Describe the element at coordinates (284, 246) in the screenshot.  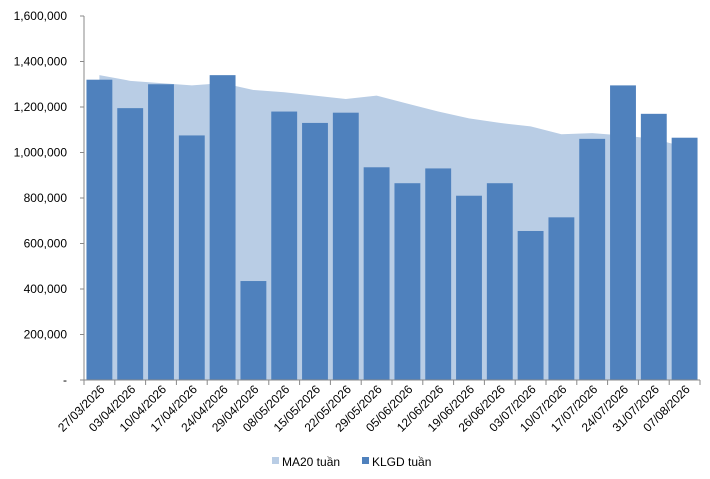
I see `bar-08/05/2026` at that location.